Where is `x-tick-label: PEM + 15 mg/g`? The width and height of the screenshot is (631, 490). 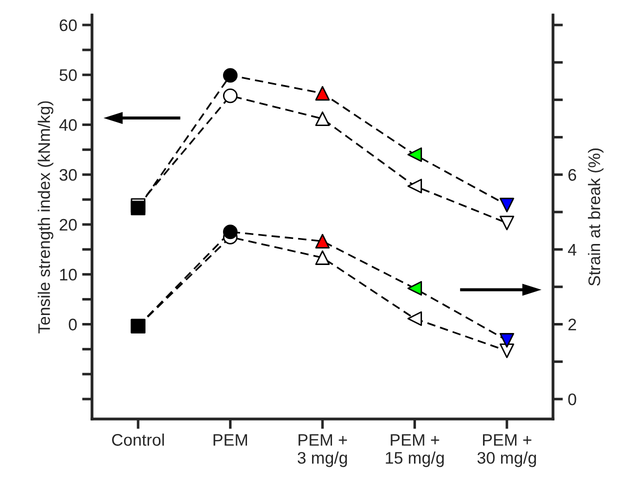 x-tick-label: PEM + 15 mg/g is located at coordinates (415, 451).